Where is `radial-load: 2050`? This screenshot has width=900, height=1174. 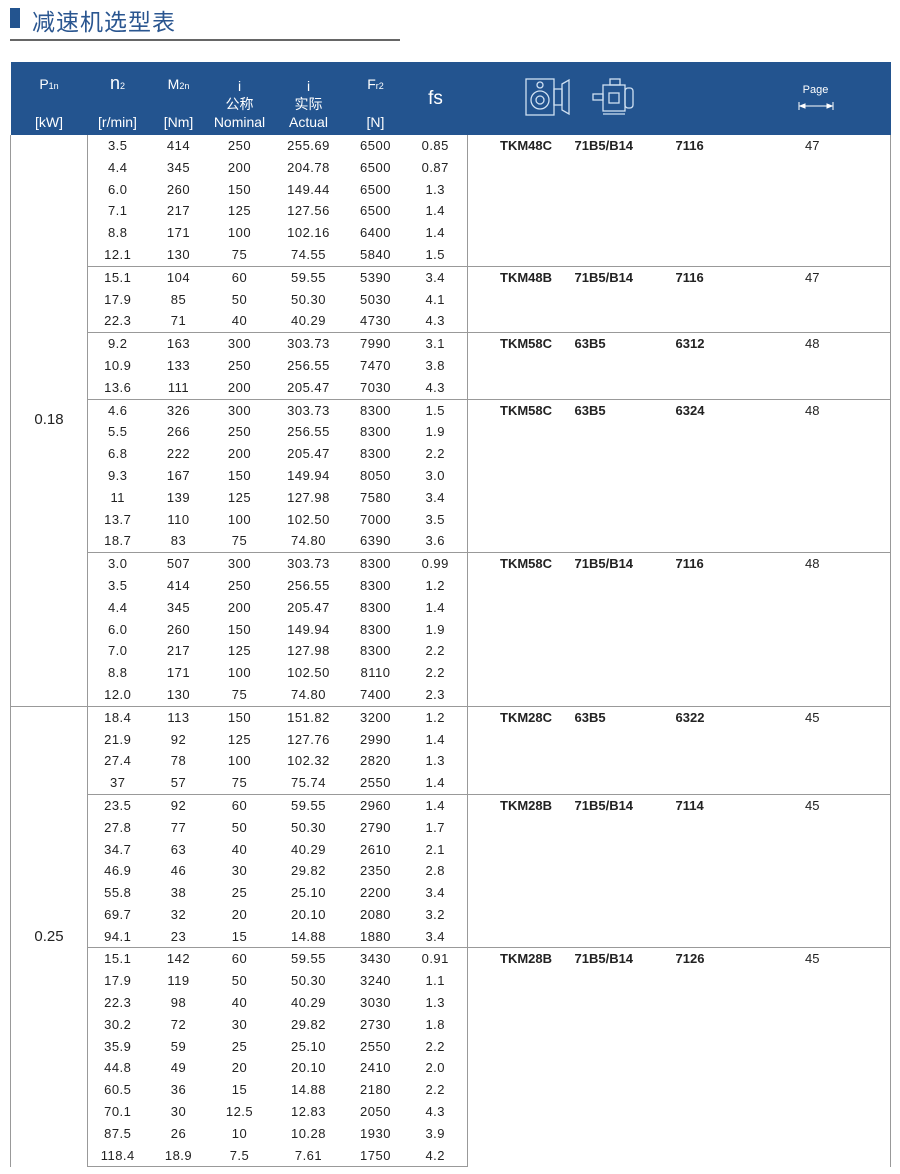 radial-load: 2050 is located at coordinates (375, 1112).